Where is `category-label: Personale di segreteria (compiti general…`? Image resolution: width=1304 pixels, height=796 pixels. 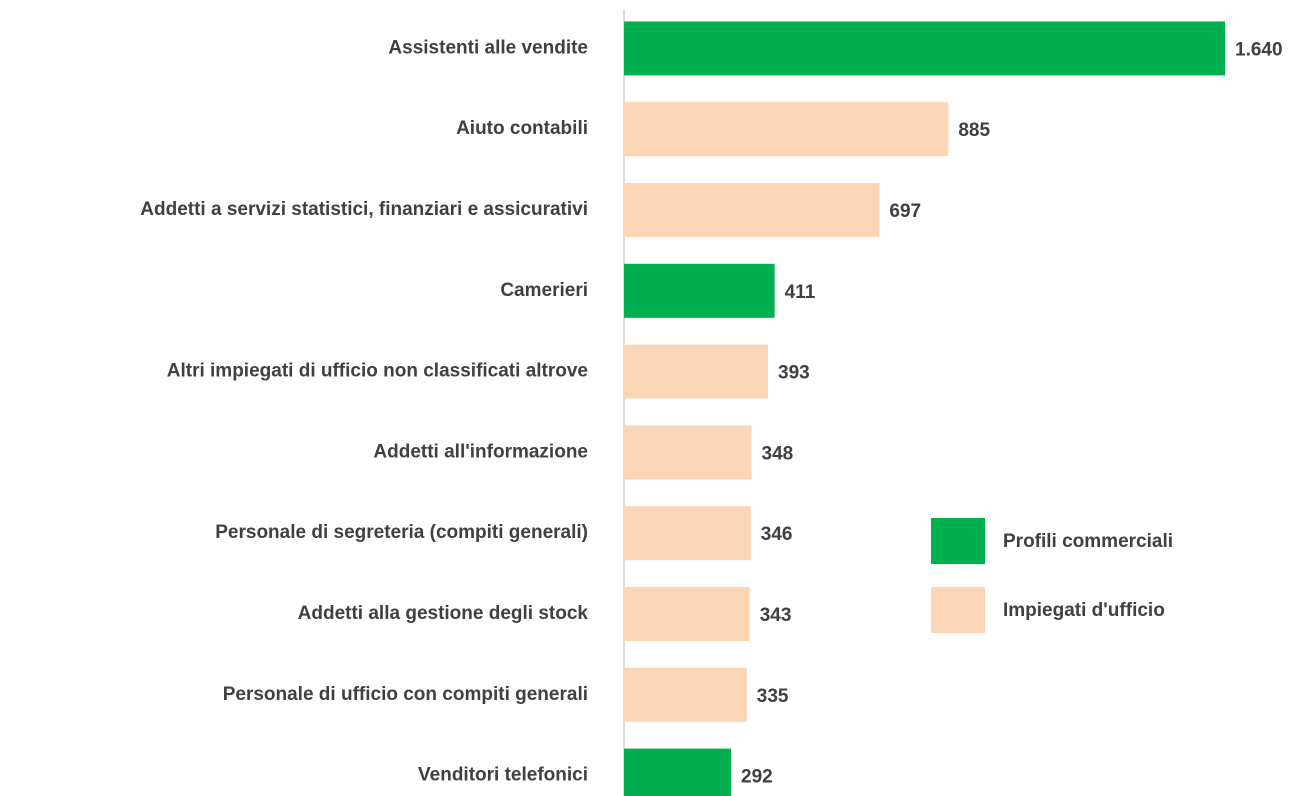 category-label: Personale di segreteria (compiti general… is located at coordinates (401, 532).